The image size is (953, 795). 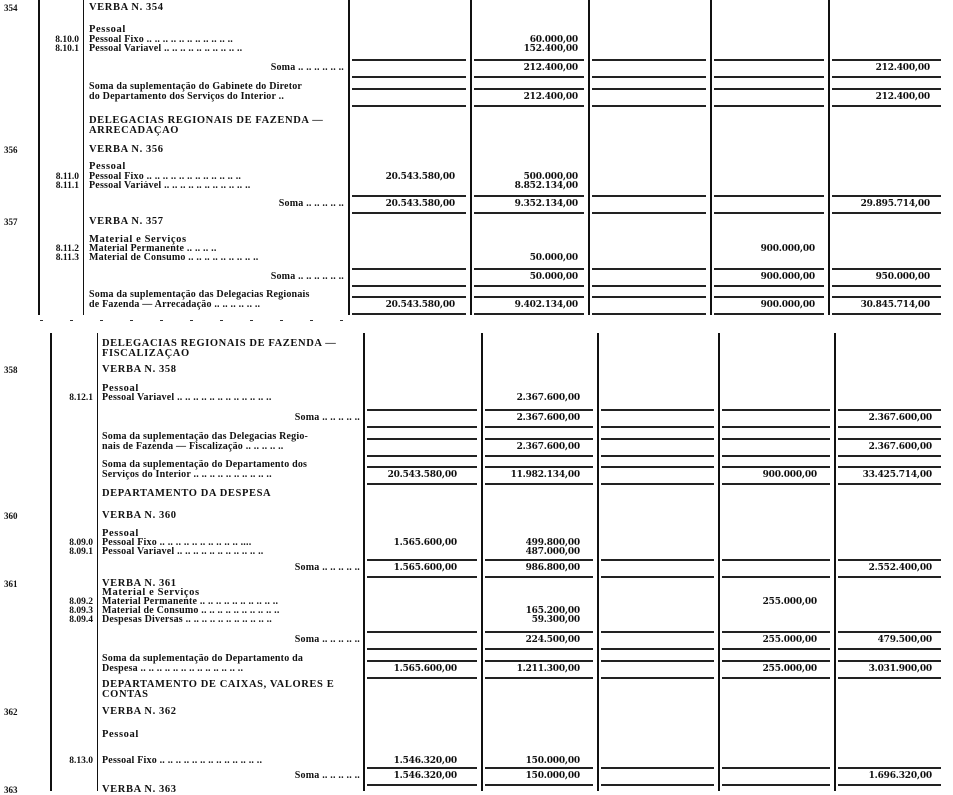 What do you see at coordinates (138, 240) in the screenshot?
I see `row-label: Material e Serviços` at bounding box center [138, 240].